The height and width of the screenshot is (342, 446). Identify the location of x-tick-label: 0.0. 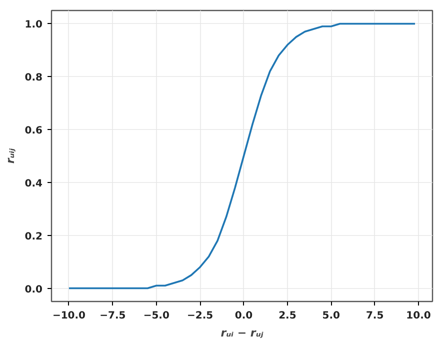
(243, 316).